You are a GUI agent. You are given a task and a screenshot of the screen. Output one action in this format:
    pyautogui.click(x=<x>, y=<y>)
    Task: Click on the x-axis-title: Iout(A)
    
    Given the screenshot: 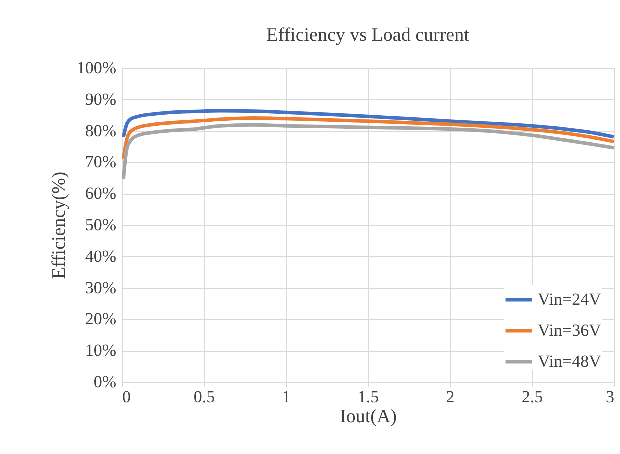 What is the action you would take?
    pyautogui.click(x=368, y=417)
    